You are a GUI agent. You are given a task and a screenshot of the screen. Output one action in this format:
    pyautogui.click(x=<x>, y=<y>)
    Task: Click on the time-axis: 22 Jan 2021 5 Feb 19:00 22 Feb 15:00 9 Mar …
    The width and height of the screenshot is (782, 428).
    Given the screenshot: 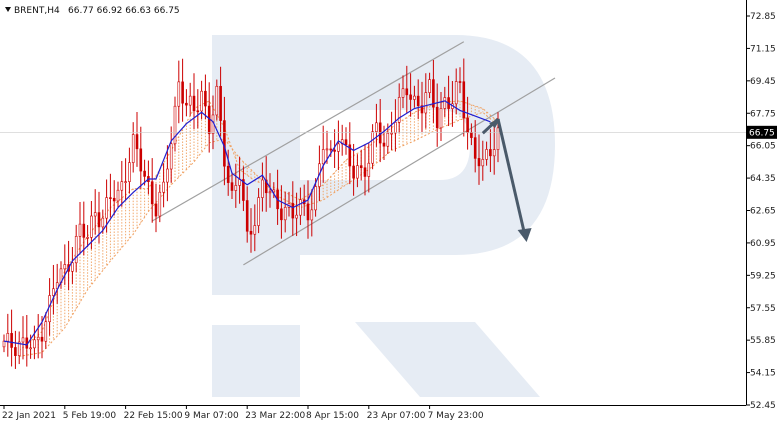 What is the action you would take?
    pyautogui.click(x=373, y=413)
    